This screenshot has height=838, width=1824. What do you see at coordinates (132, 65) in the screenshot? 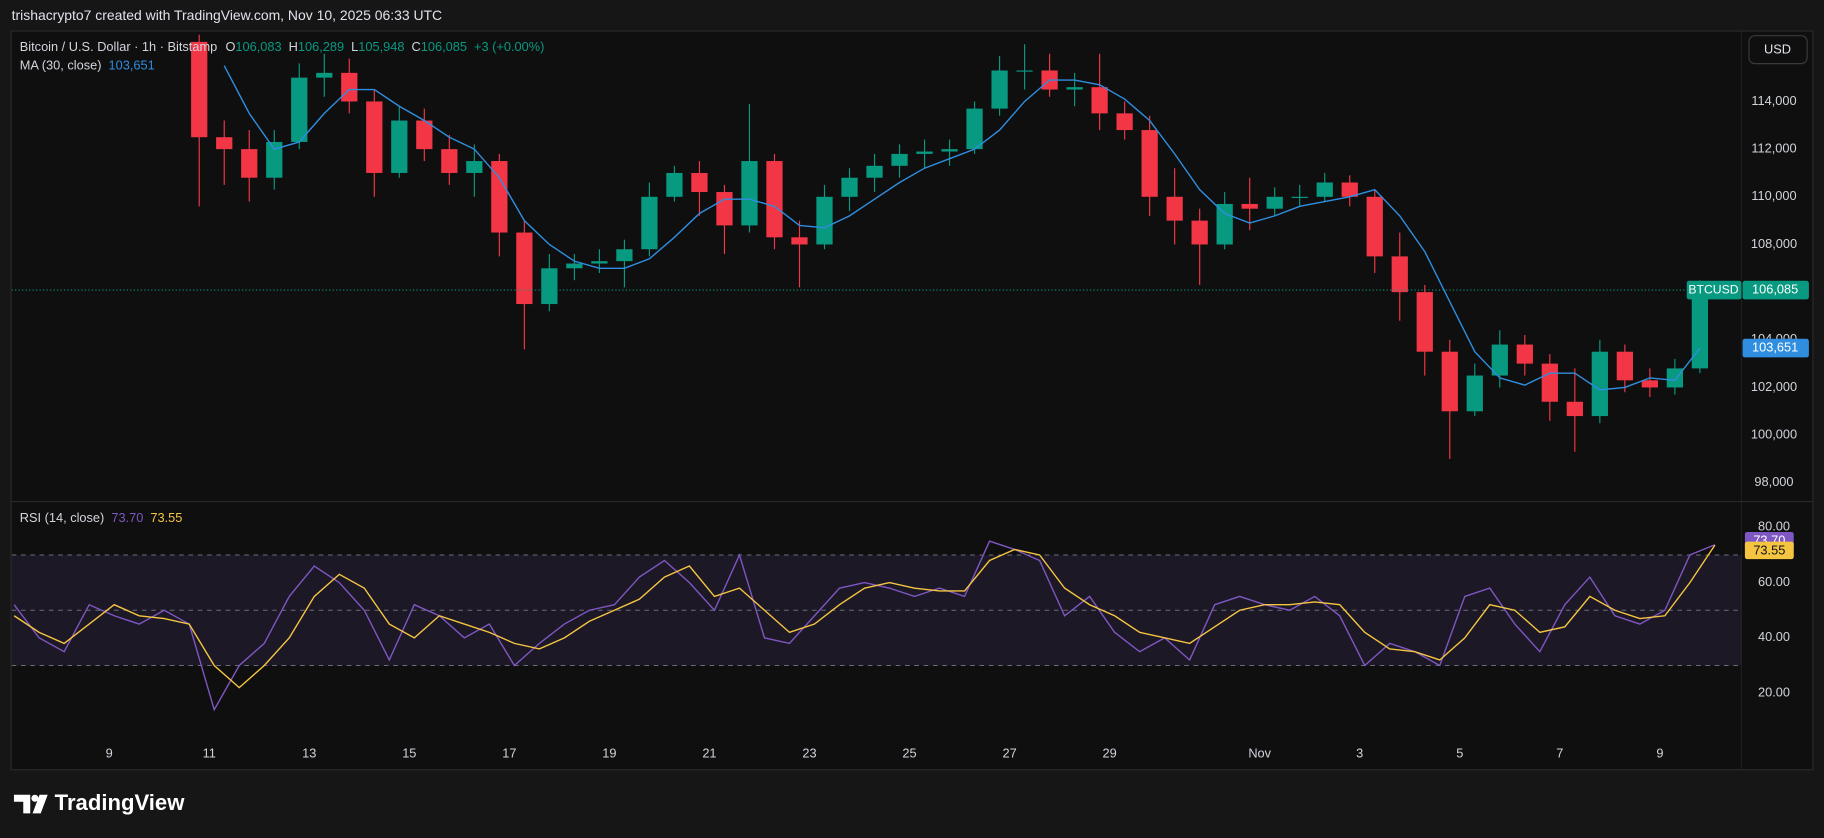
I see `ma-value: 103,651` at bounding box center [132, 65].